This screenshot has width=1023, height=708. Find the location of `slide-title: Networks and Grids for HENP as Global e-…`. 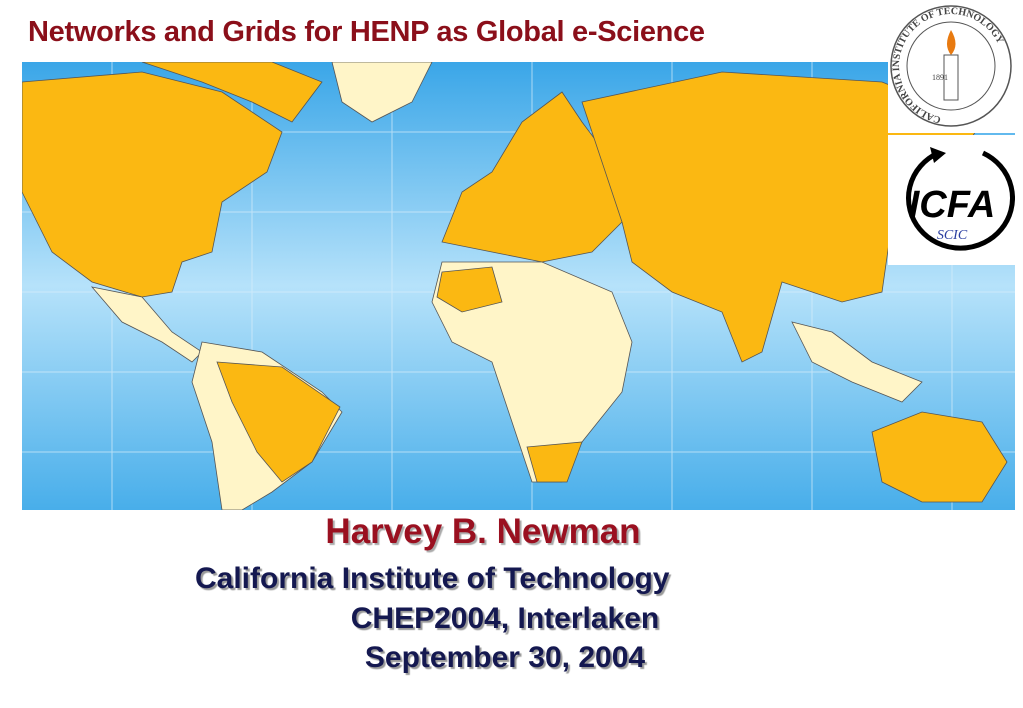

slide-title: Networks and Grids for HENP as Global e-… is located at coordinates (366, 32).